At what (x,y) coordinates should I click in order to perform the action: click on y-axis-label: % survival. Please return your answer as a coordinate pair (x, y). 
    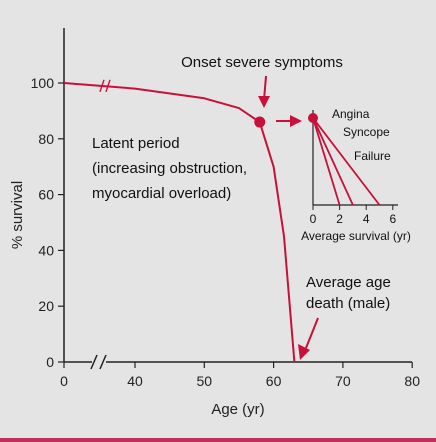
    Looking at the image, I should click on (17, 215).